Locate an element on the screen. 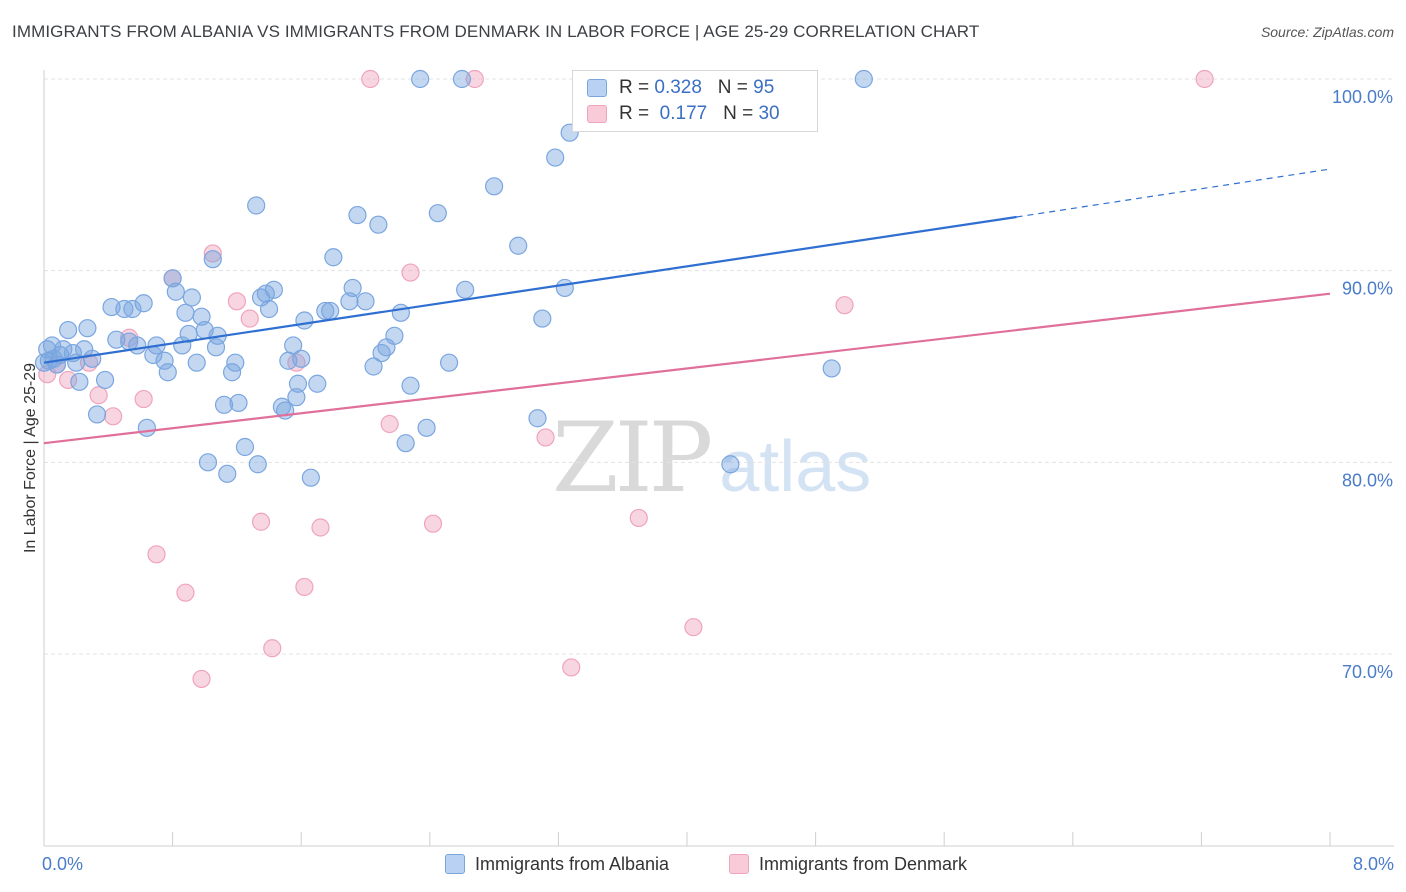  legend-row-denmark: R = 0.177 N = 30 is located at coordinates (683, 114).